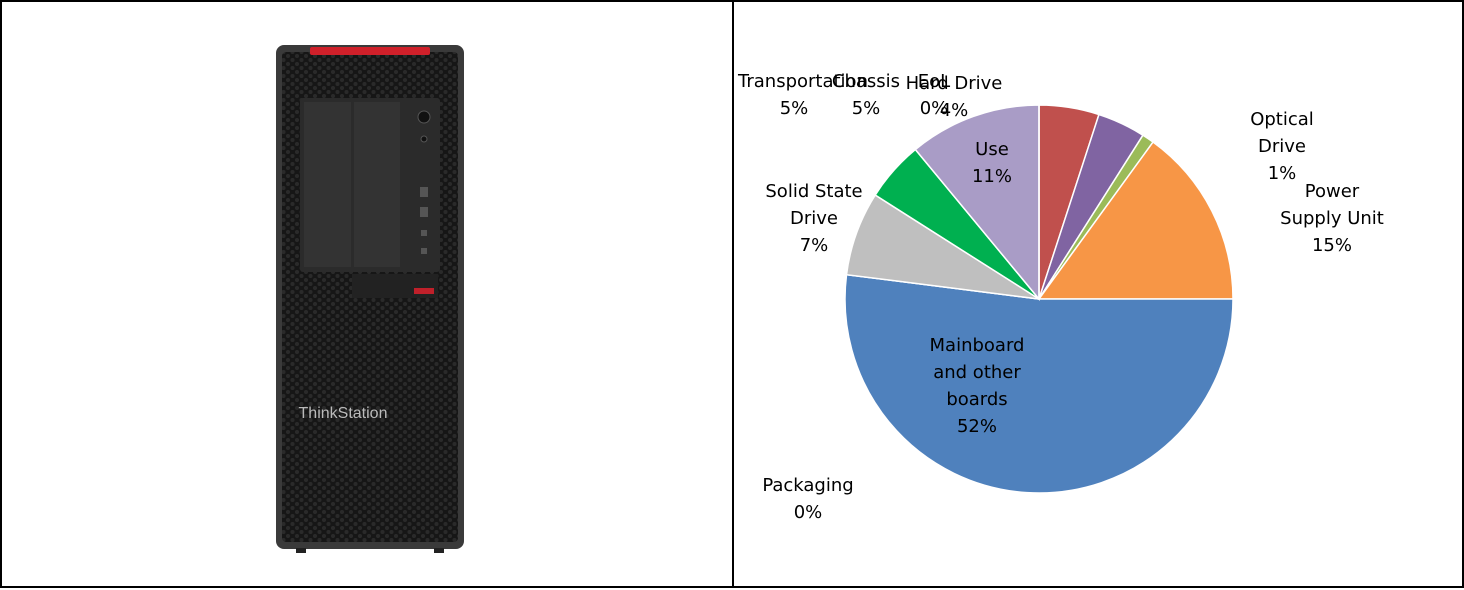 The image size is (1464, 590). Describe the element at coordinates (991, 176) in the screenshot. I see `slice-value-label: 11%` at that location.